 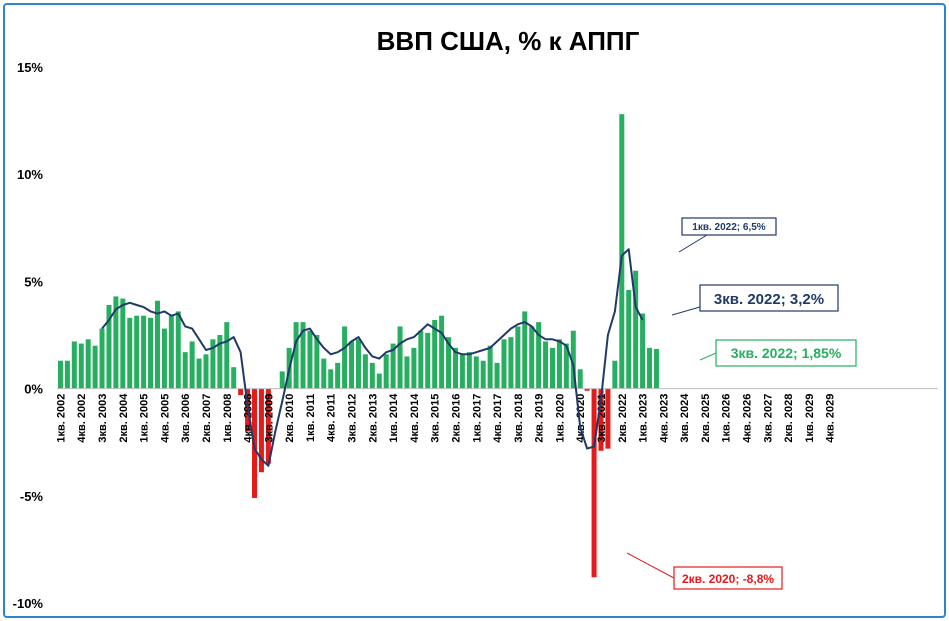 What do you see at coordinates (33, 389) in the screenshot?
I see `y-tick-label: 0%` at bounding box center [33, 389].